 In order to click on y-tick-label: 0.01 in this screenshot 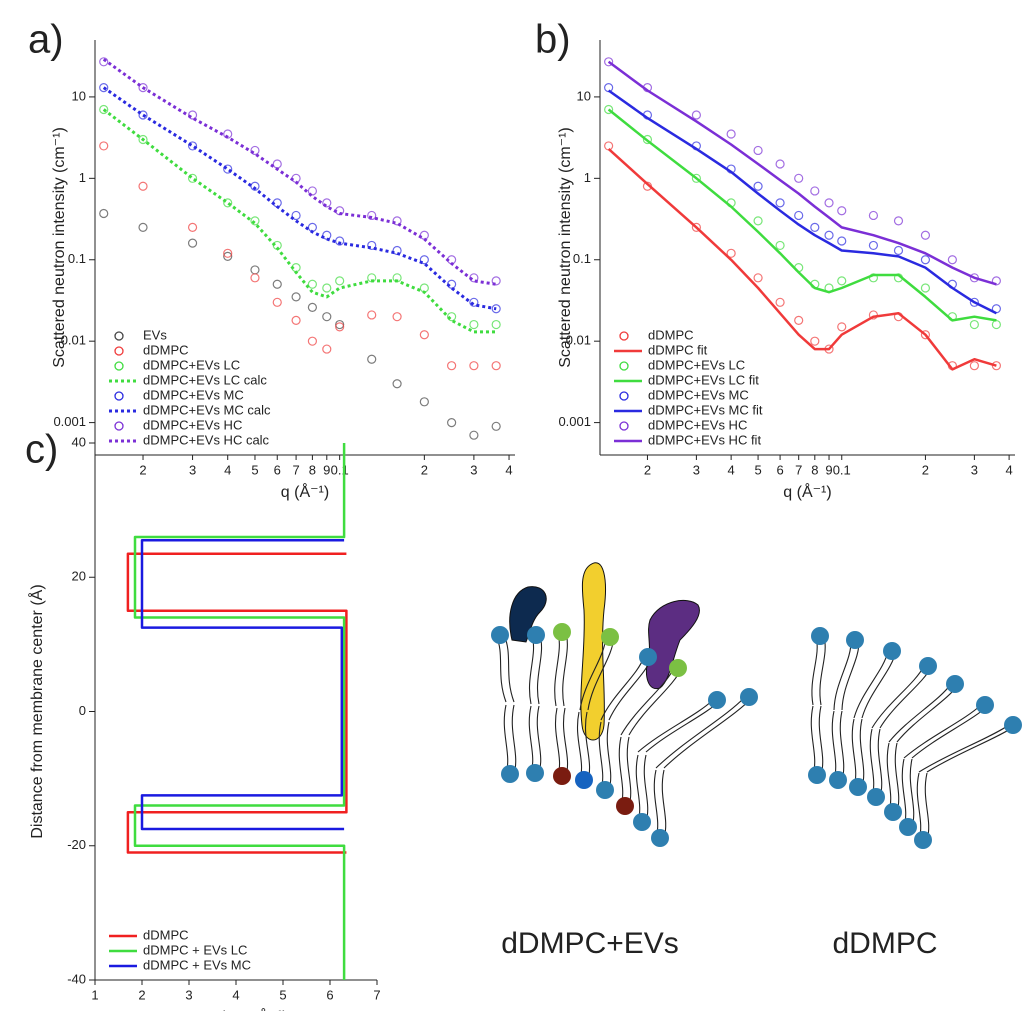, I will do `click(73, 340)`.